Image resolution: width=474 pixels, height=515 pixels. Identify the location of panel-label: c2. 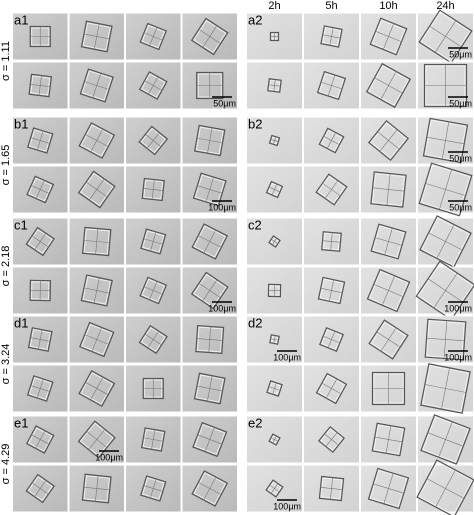
(255, 224).